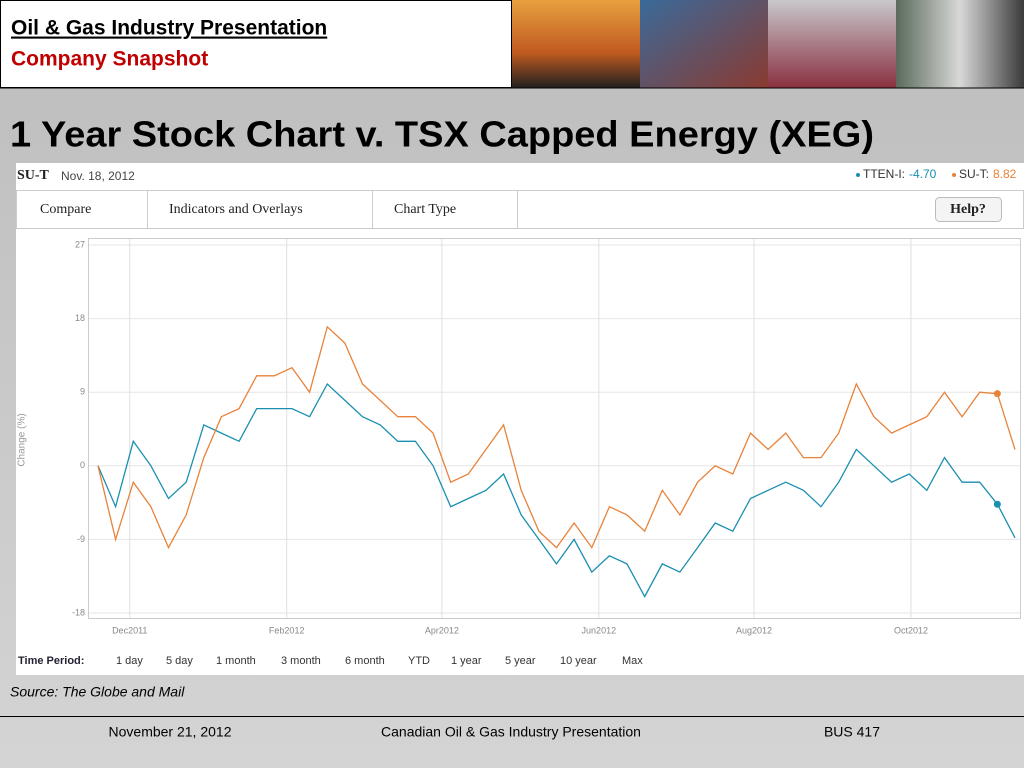 This screenshot has height=768, width=1024. What do you see at coordinates (425, 209) in the screenshot?
I see `toolbar-item: Chart Type` at bounding box center [425, 209].